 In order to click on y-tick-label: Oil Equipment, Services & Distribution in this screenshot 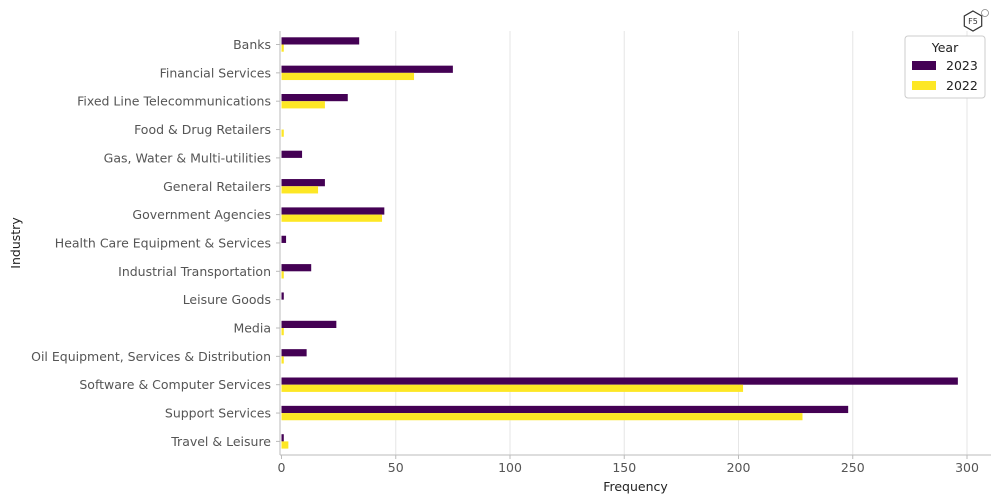, I will do `click(151, 356)`.